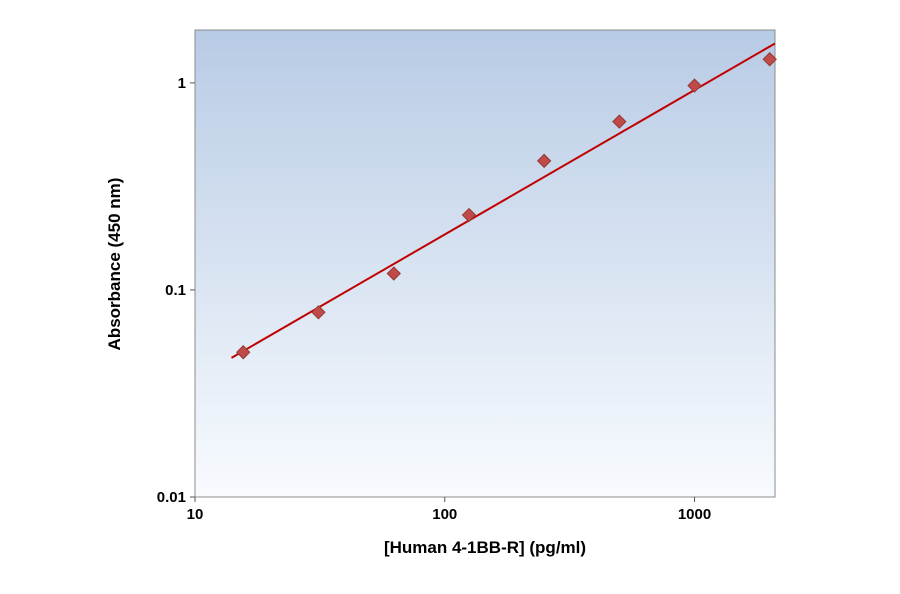  I want to click on y-tick-label: 0.01, so click(171, 497).